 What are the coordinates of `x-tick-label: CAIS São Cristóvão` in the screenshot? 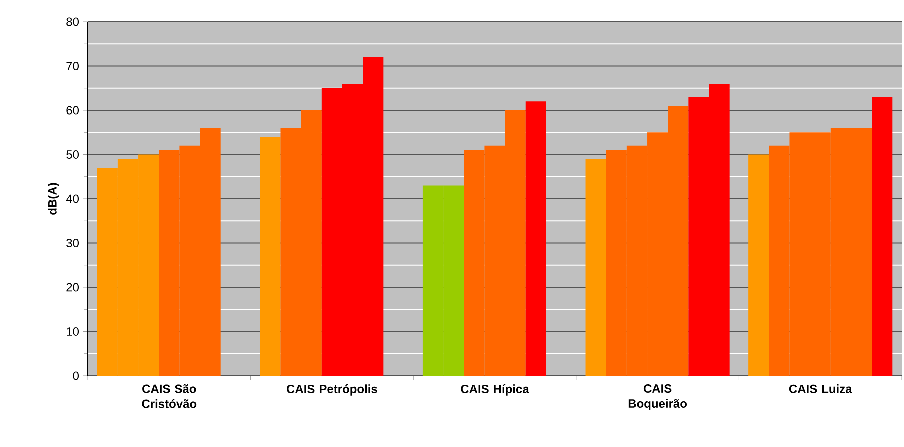 It's located at (169, 396).